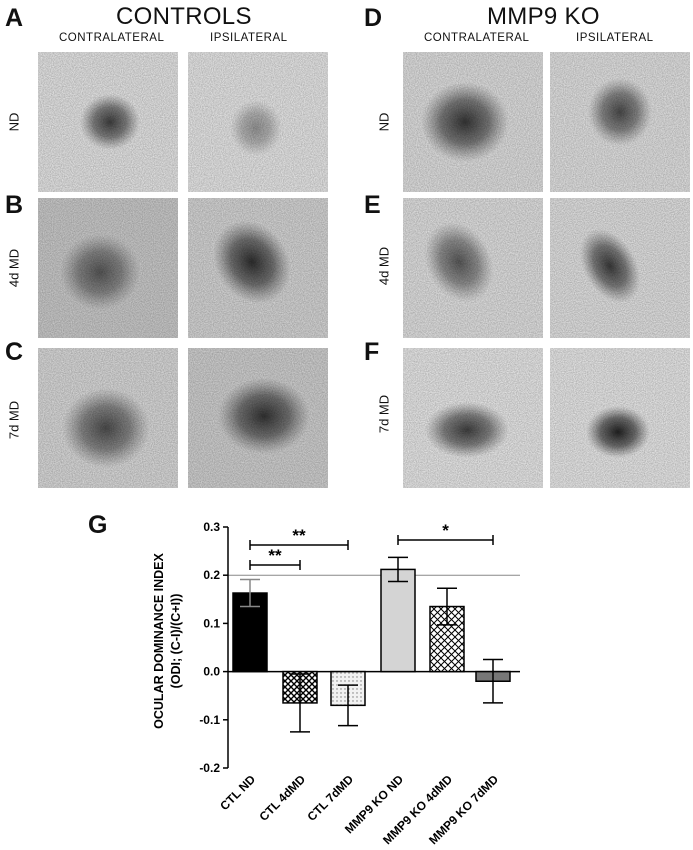  What do you see at coordinates (473, 122) in the screenshot?
I see `tile-ko-nd-contra` at bounding box center [473, 122].